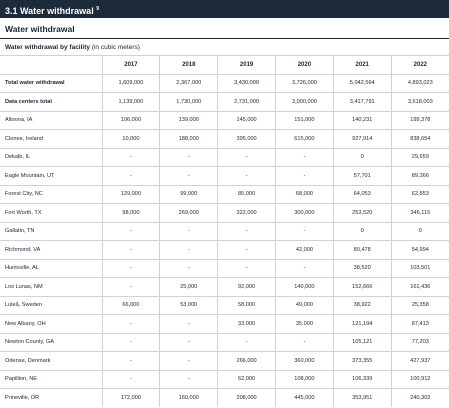  I want to click on header-row: 2017 2018 2019 2020 2021 2022, so click(224, 64).